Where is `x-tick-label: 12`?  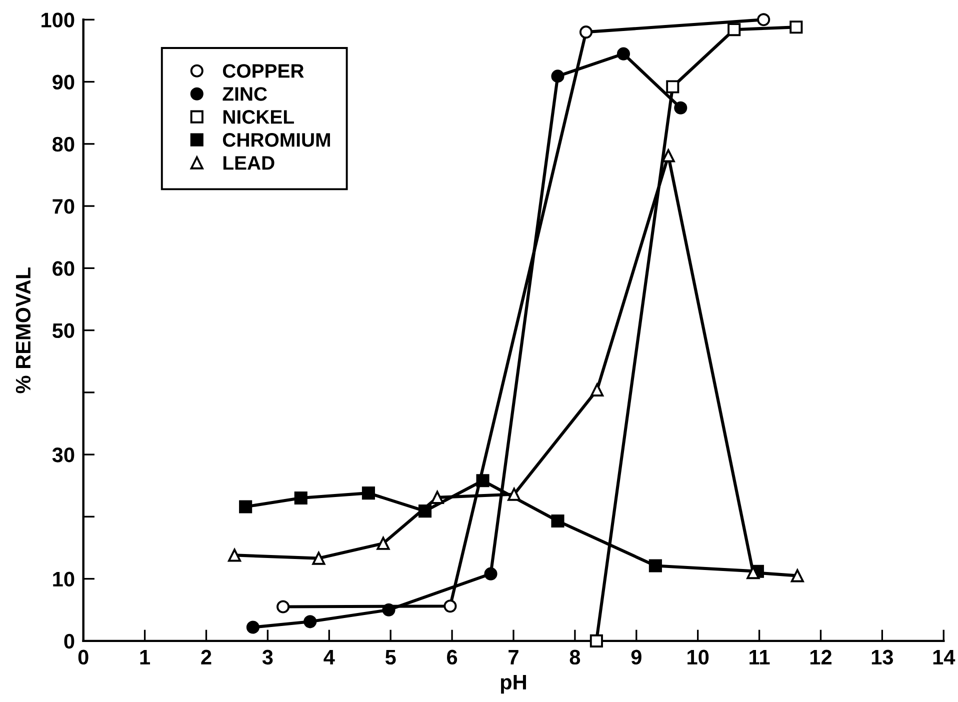
x-tick-label: 12 is located at coordinates (821, 657).